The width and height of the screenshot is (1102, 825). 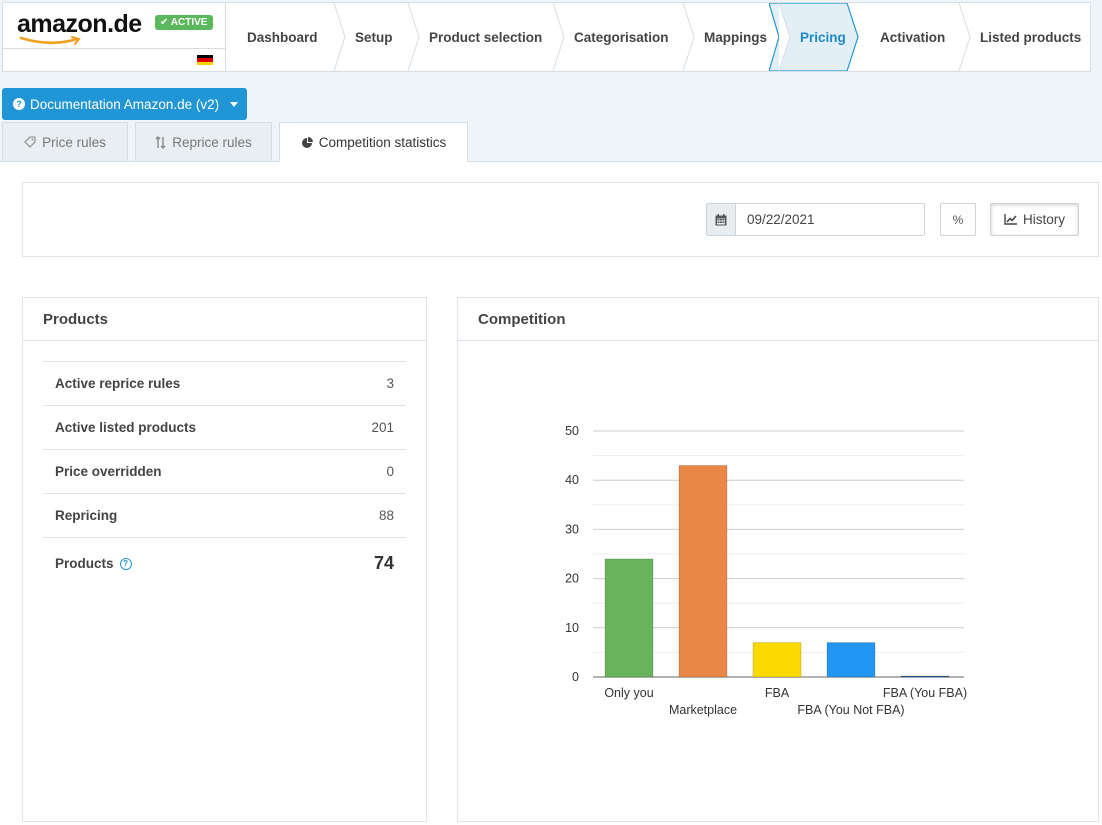 What do you see at coordinates (30, 142) in the screenshot?
I see `tag-icon` at bounding box center [30, 142].